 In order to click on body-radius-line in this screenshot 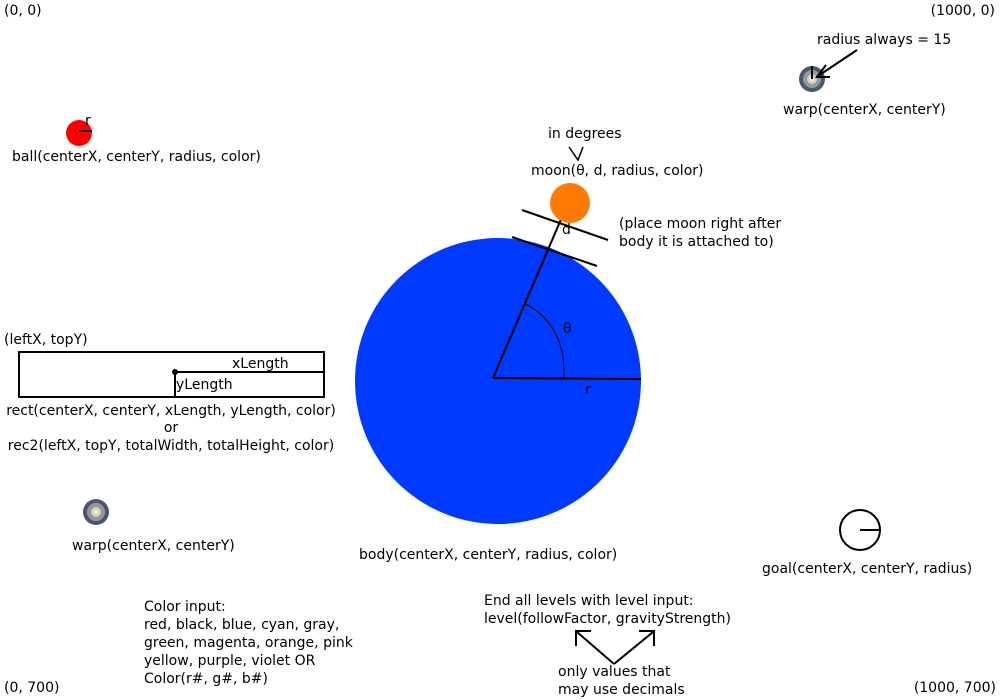, I will do `click(567, 378)`.